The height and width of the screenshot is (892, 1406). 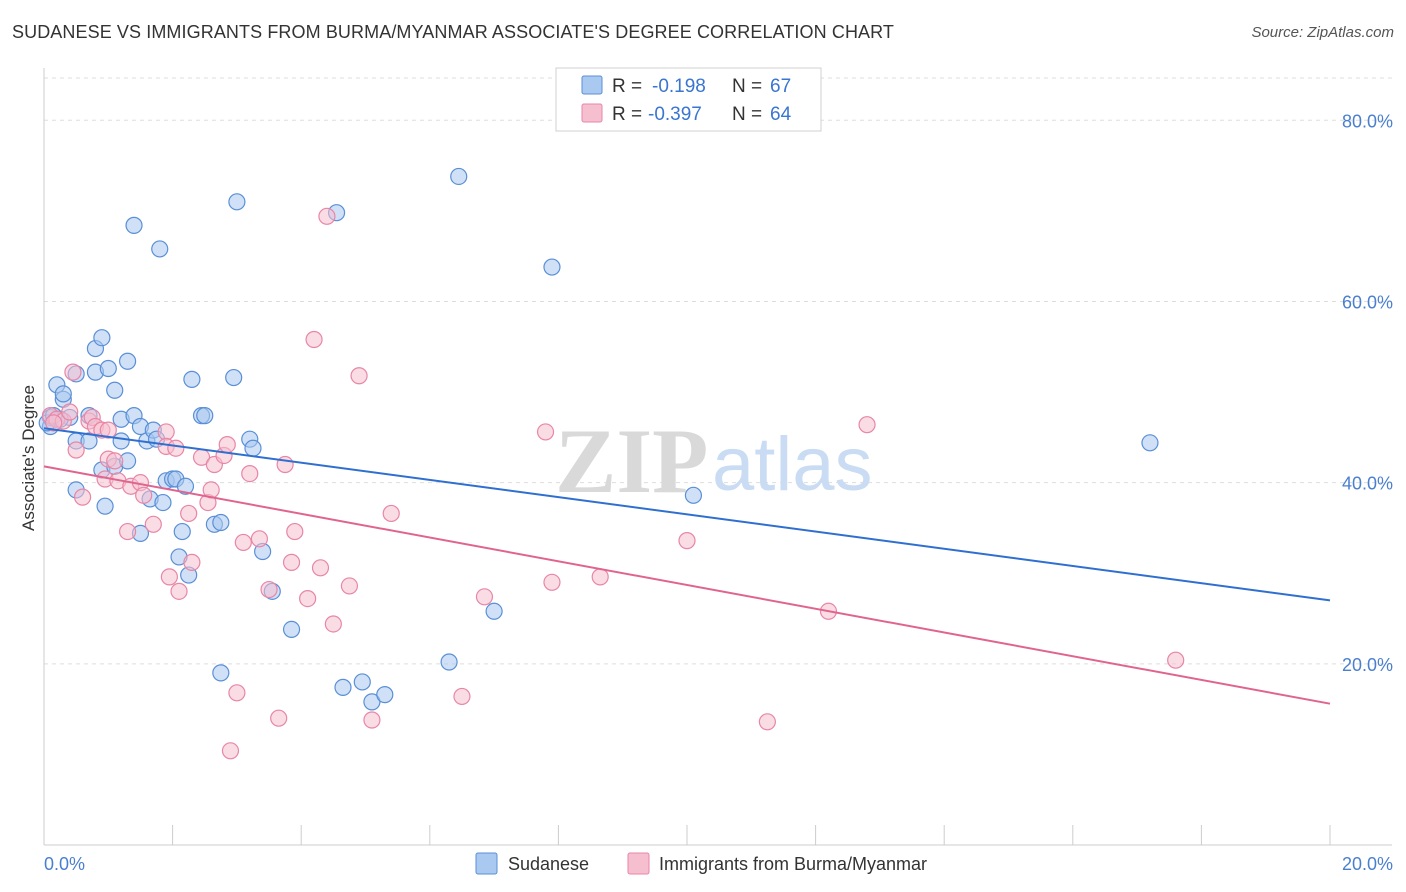 I want to click on legend-r-label-1: R =, so click(x=627, y=86).